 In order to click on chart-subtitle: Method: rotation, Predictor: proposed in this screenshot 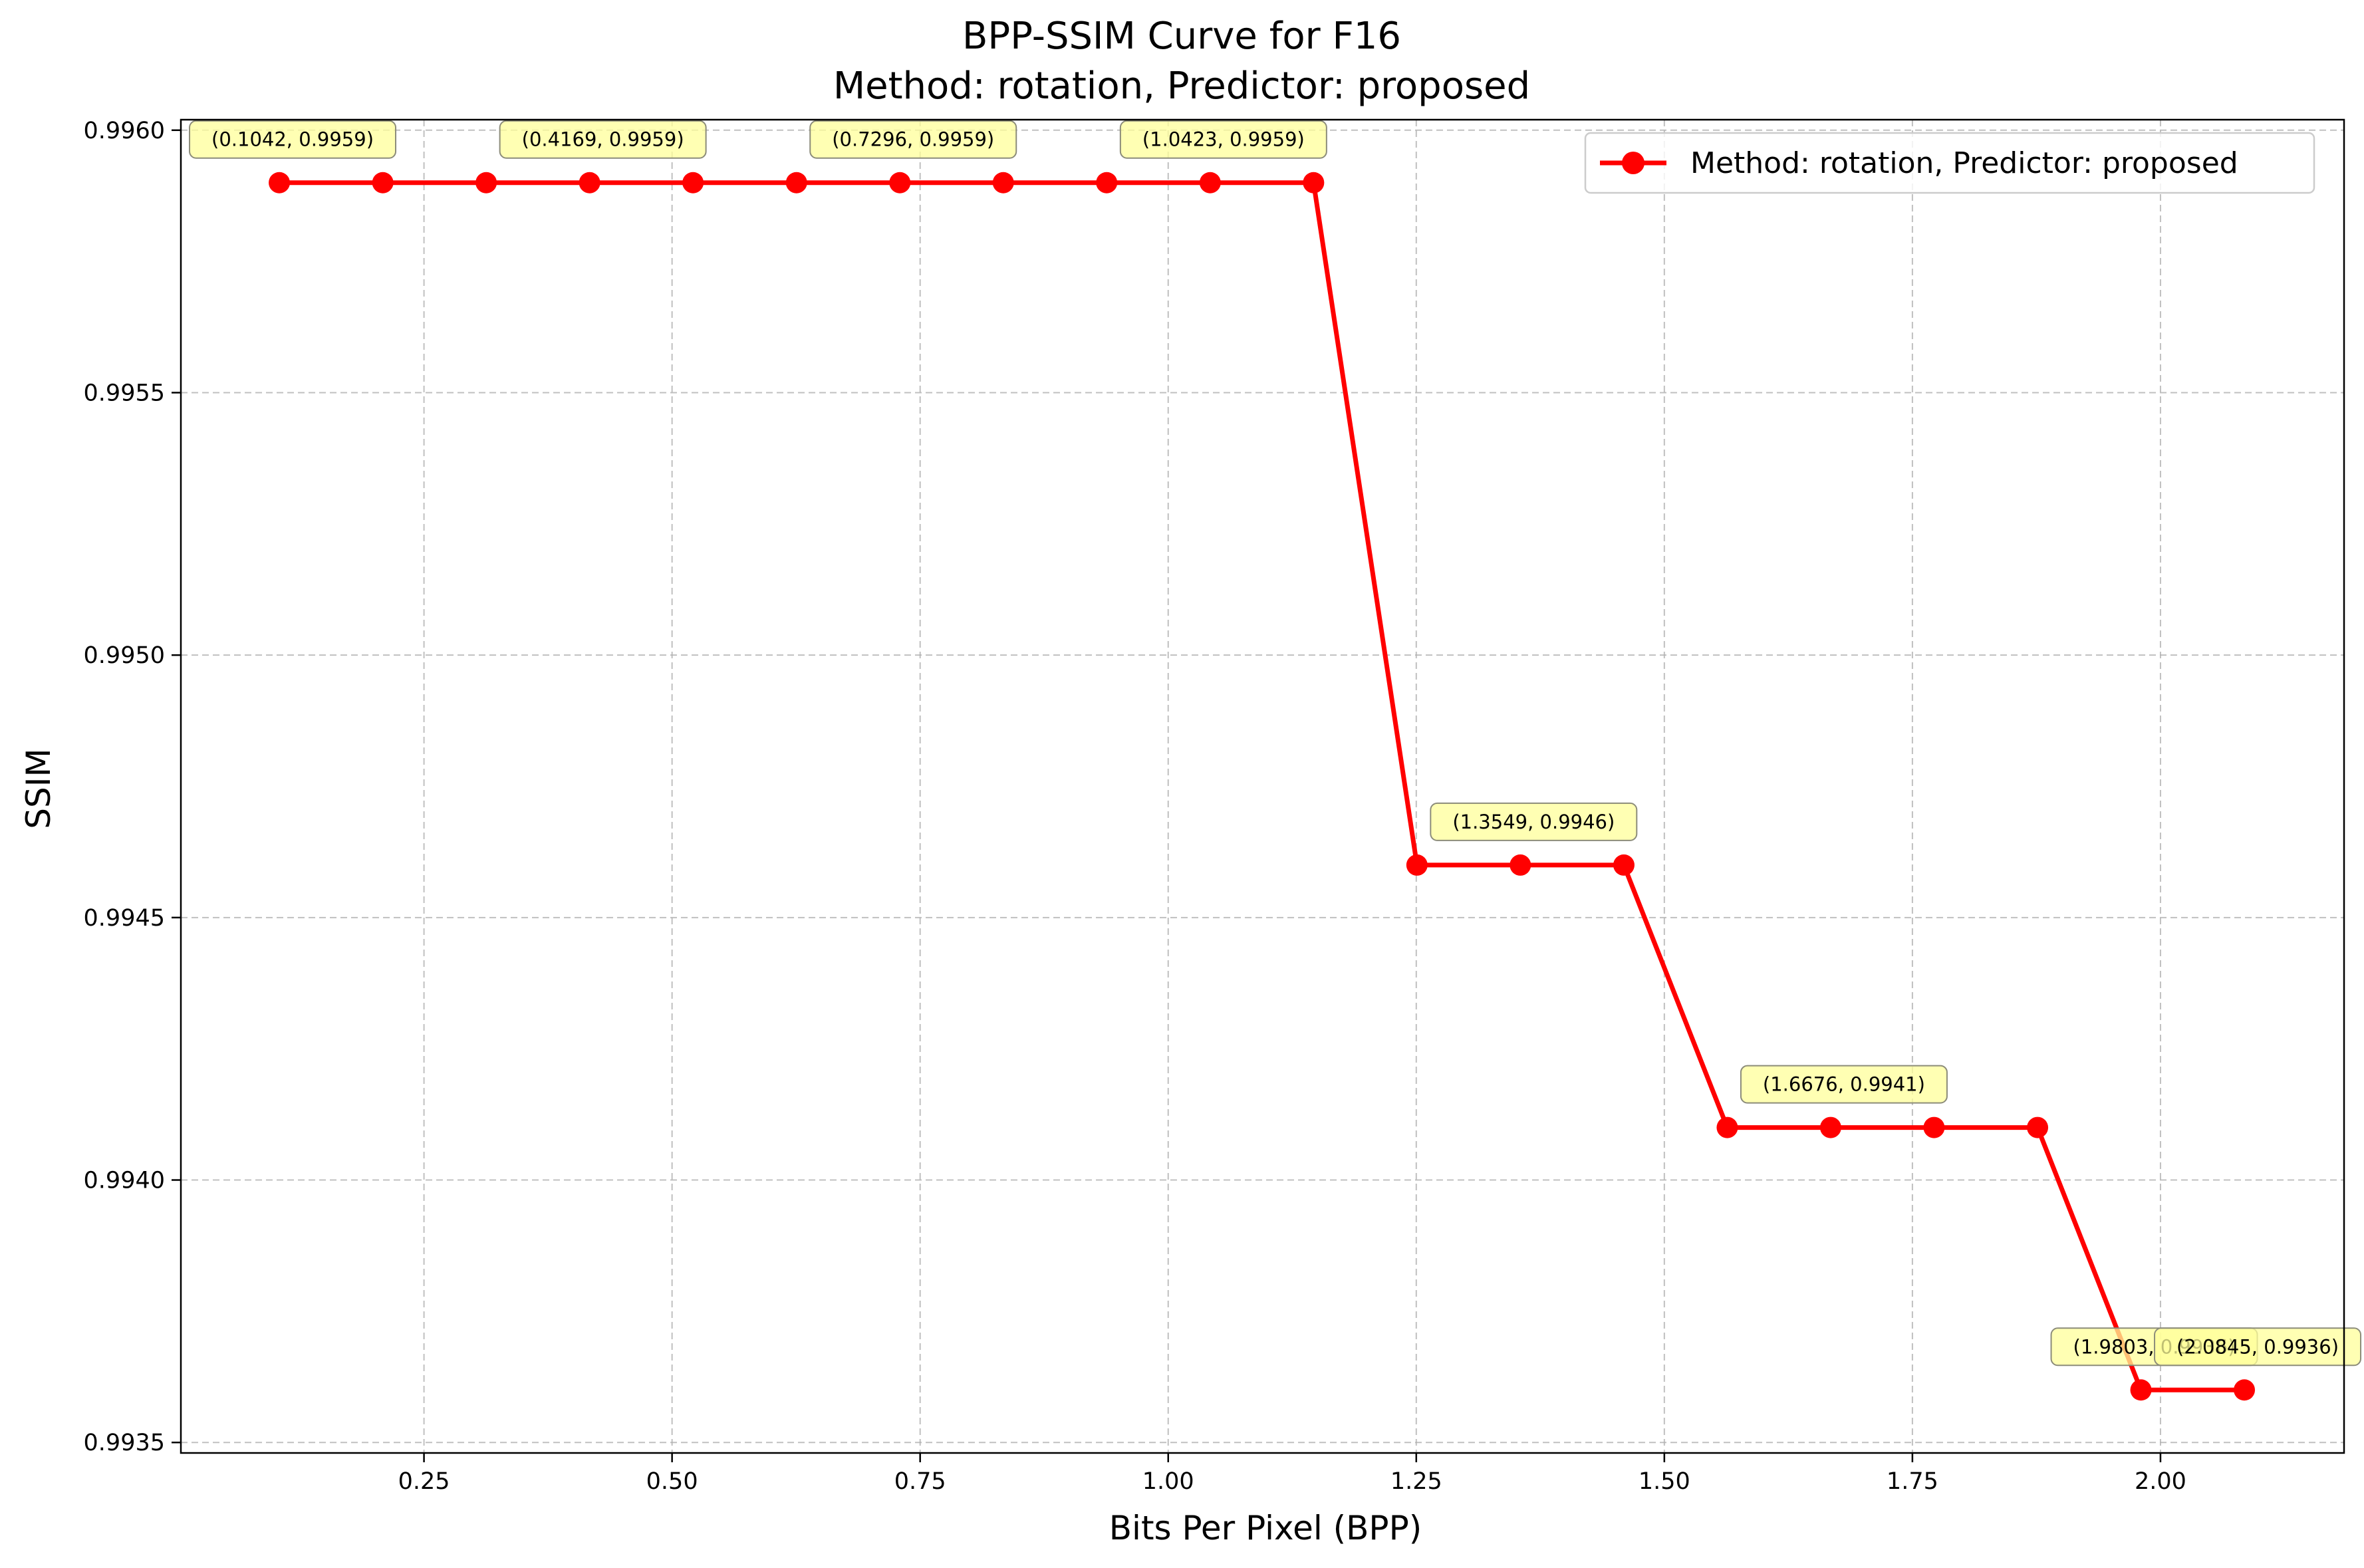, I will do `click(1182, 86)`.